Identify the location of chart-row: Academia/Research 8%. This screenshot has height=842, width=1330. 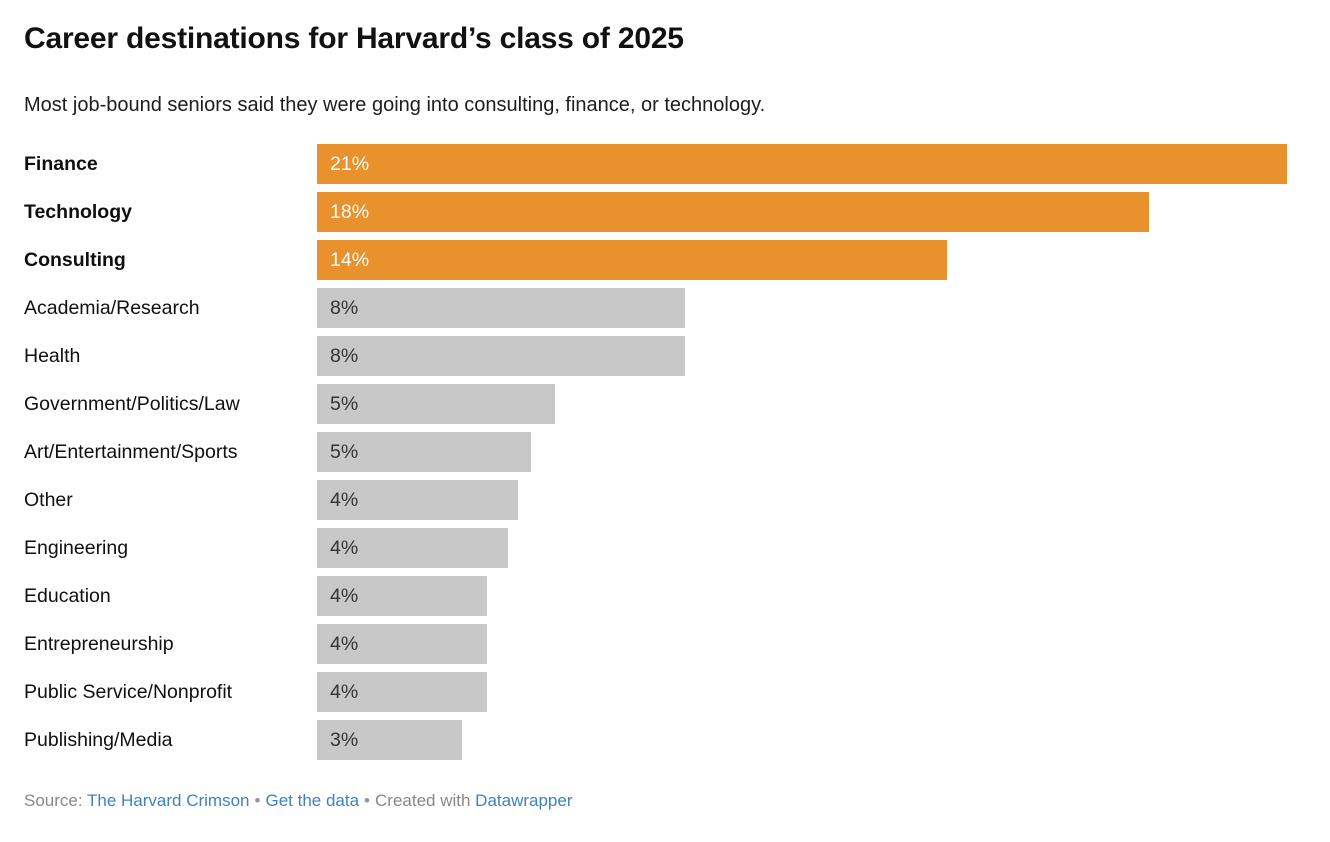
(655, 308).